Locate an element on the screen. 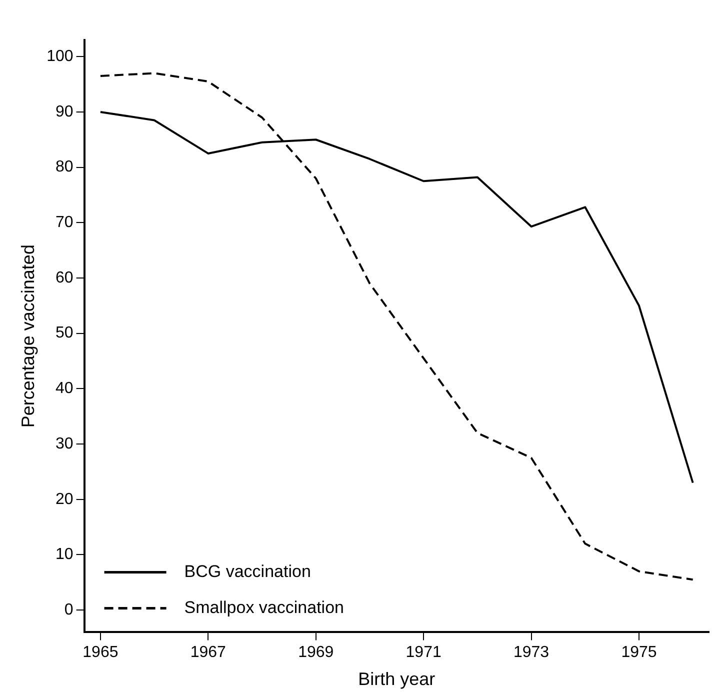 The height and width of the screenshot is (699, 719). y-tick-label: 50 is located at coordinates (65, 333).